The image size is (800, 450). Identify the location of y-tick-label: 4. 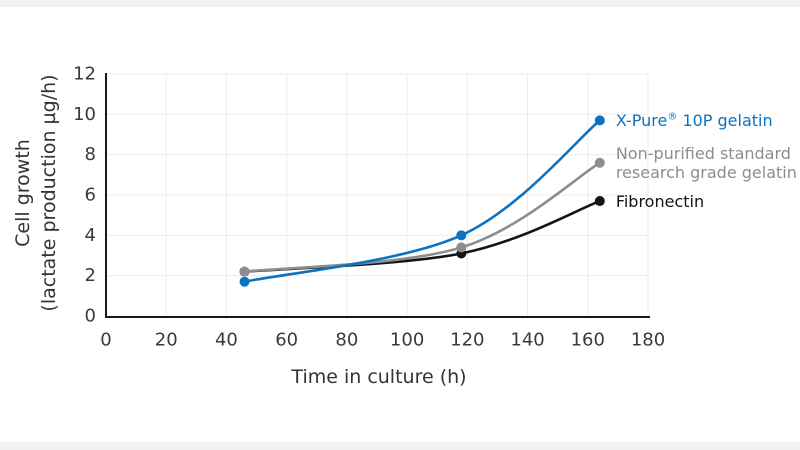
(90, 235).